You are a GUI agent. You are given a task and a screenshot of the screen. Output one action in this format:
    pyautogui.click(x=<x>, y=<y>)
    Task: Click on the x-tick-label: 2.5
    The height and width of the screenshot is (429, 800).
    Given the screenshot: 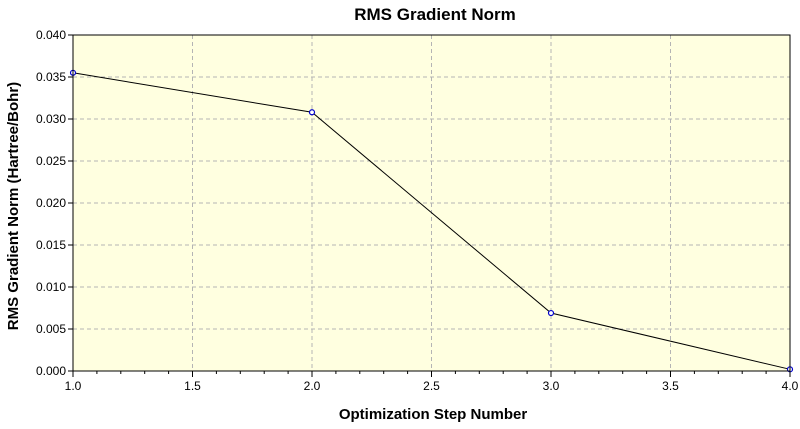 What is the action you would take?
    pyautogui.click(x=431, y=386)
    